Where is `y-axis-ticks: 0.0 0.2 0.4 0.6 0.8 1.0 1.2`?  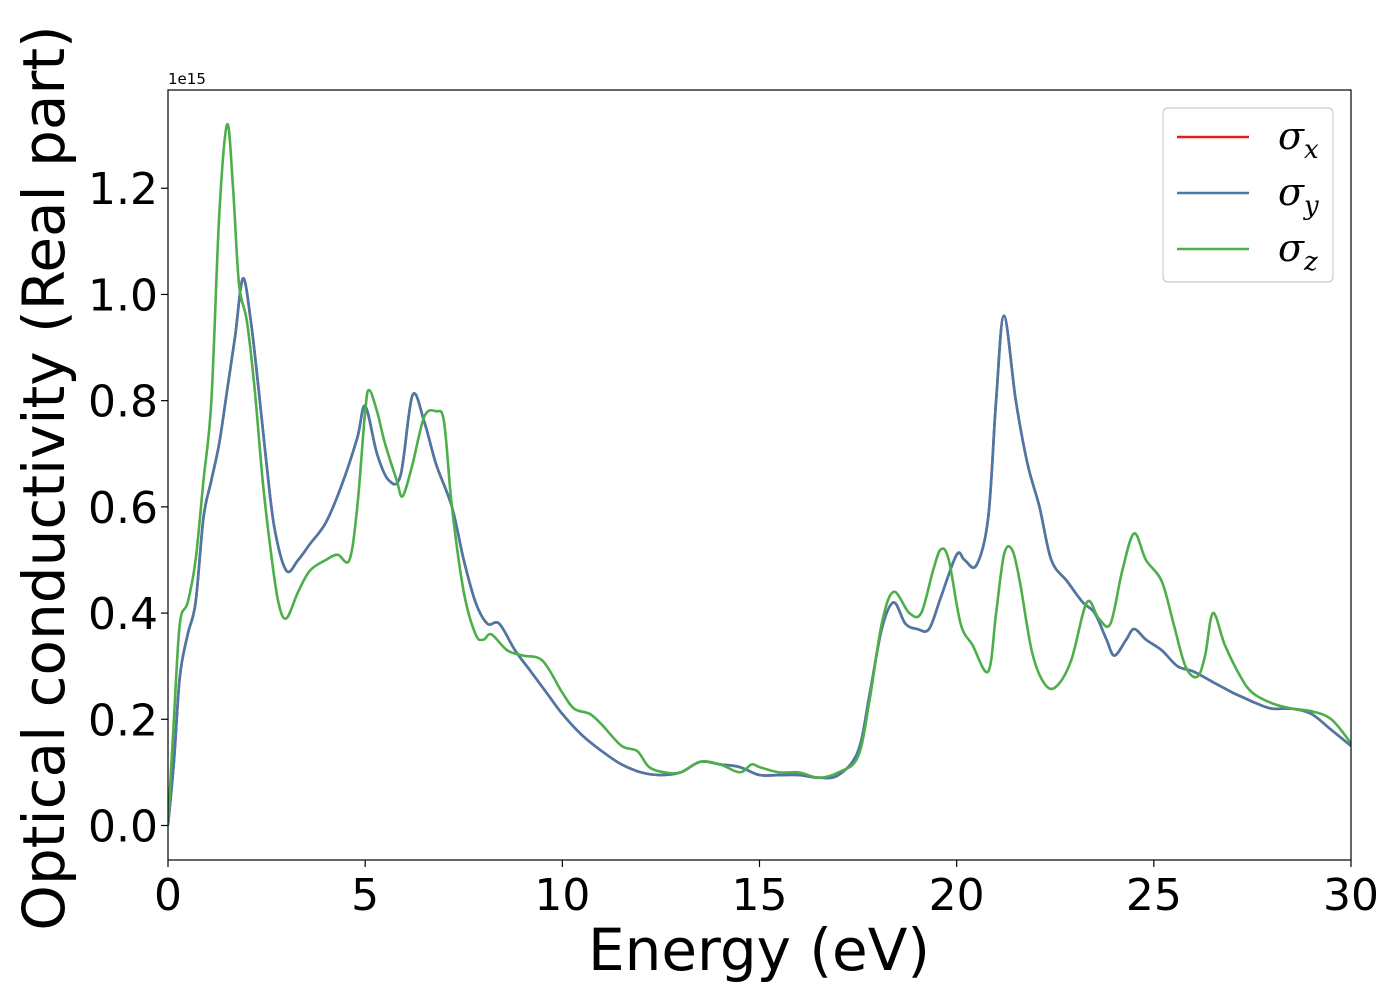 y-axis-ticks: 0.0 0.2 0.4 0.6 0.8 1.0 1.2 is located at coordinates (128, 508).